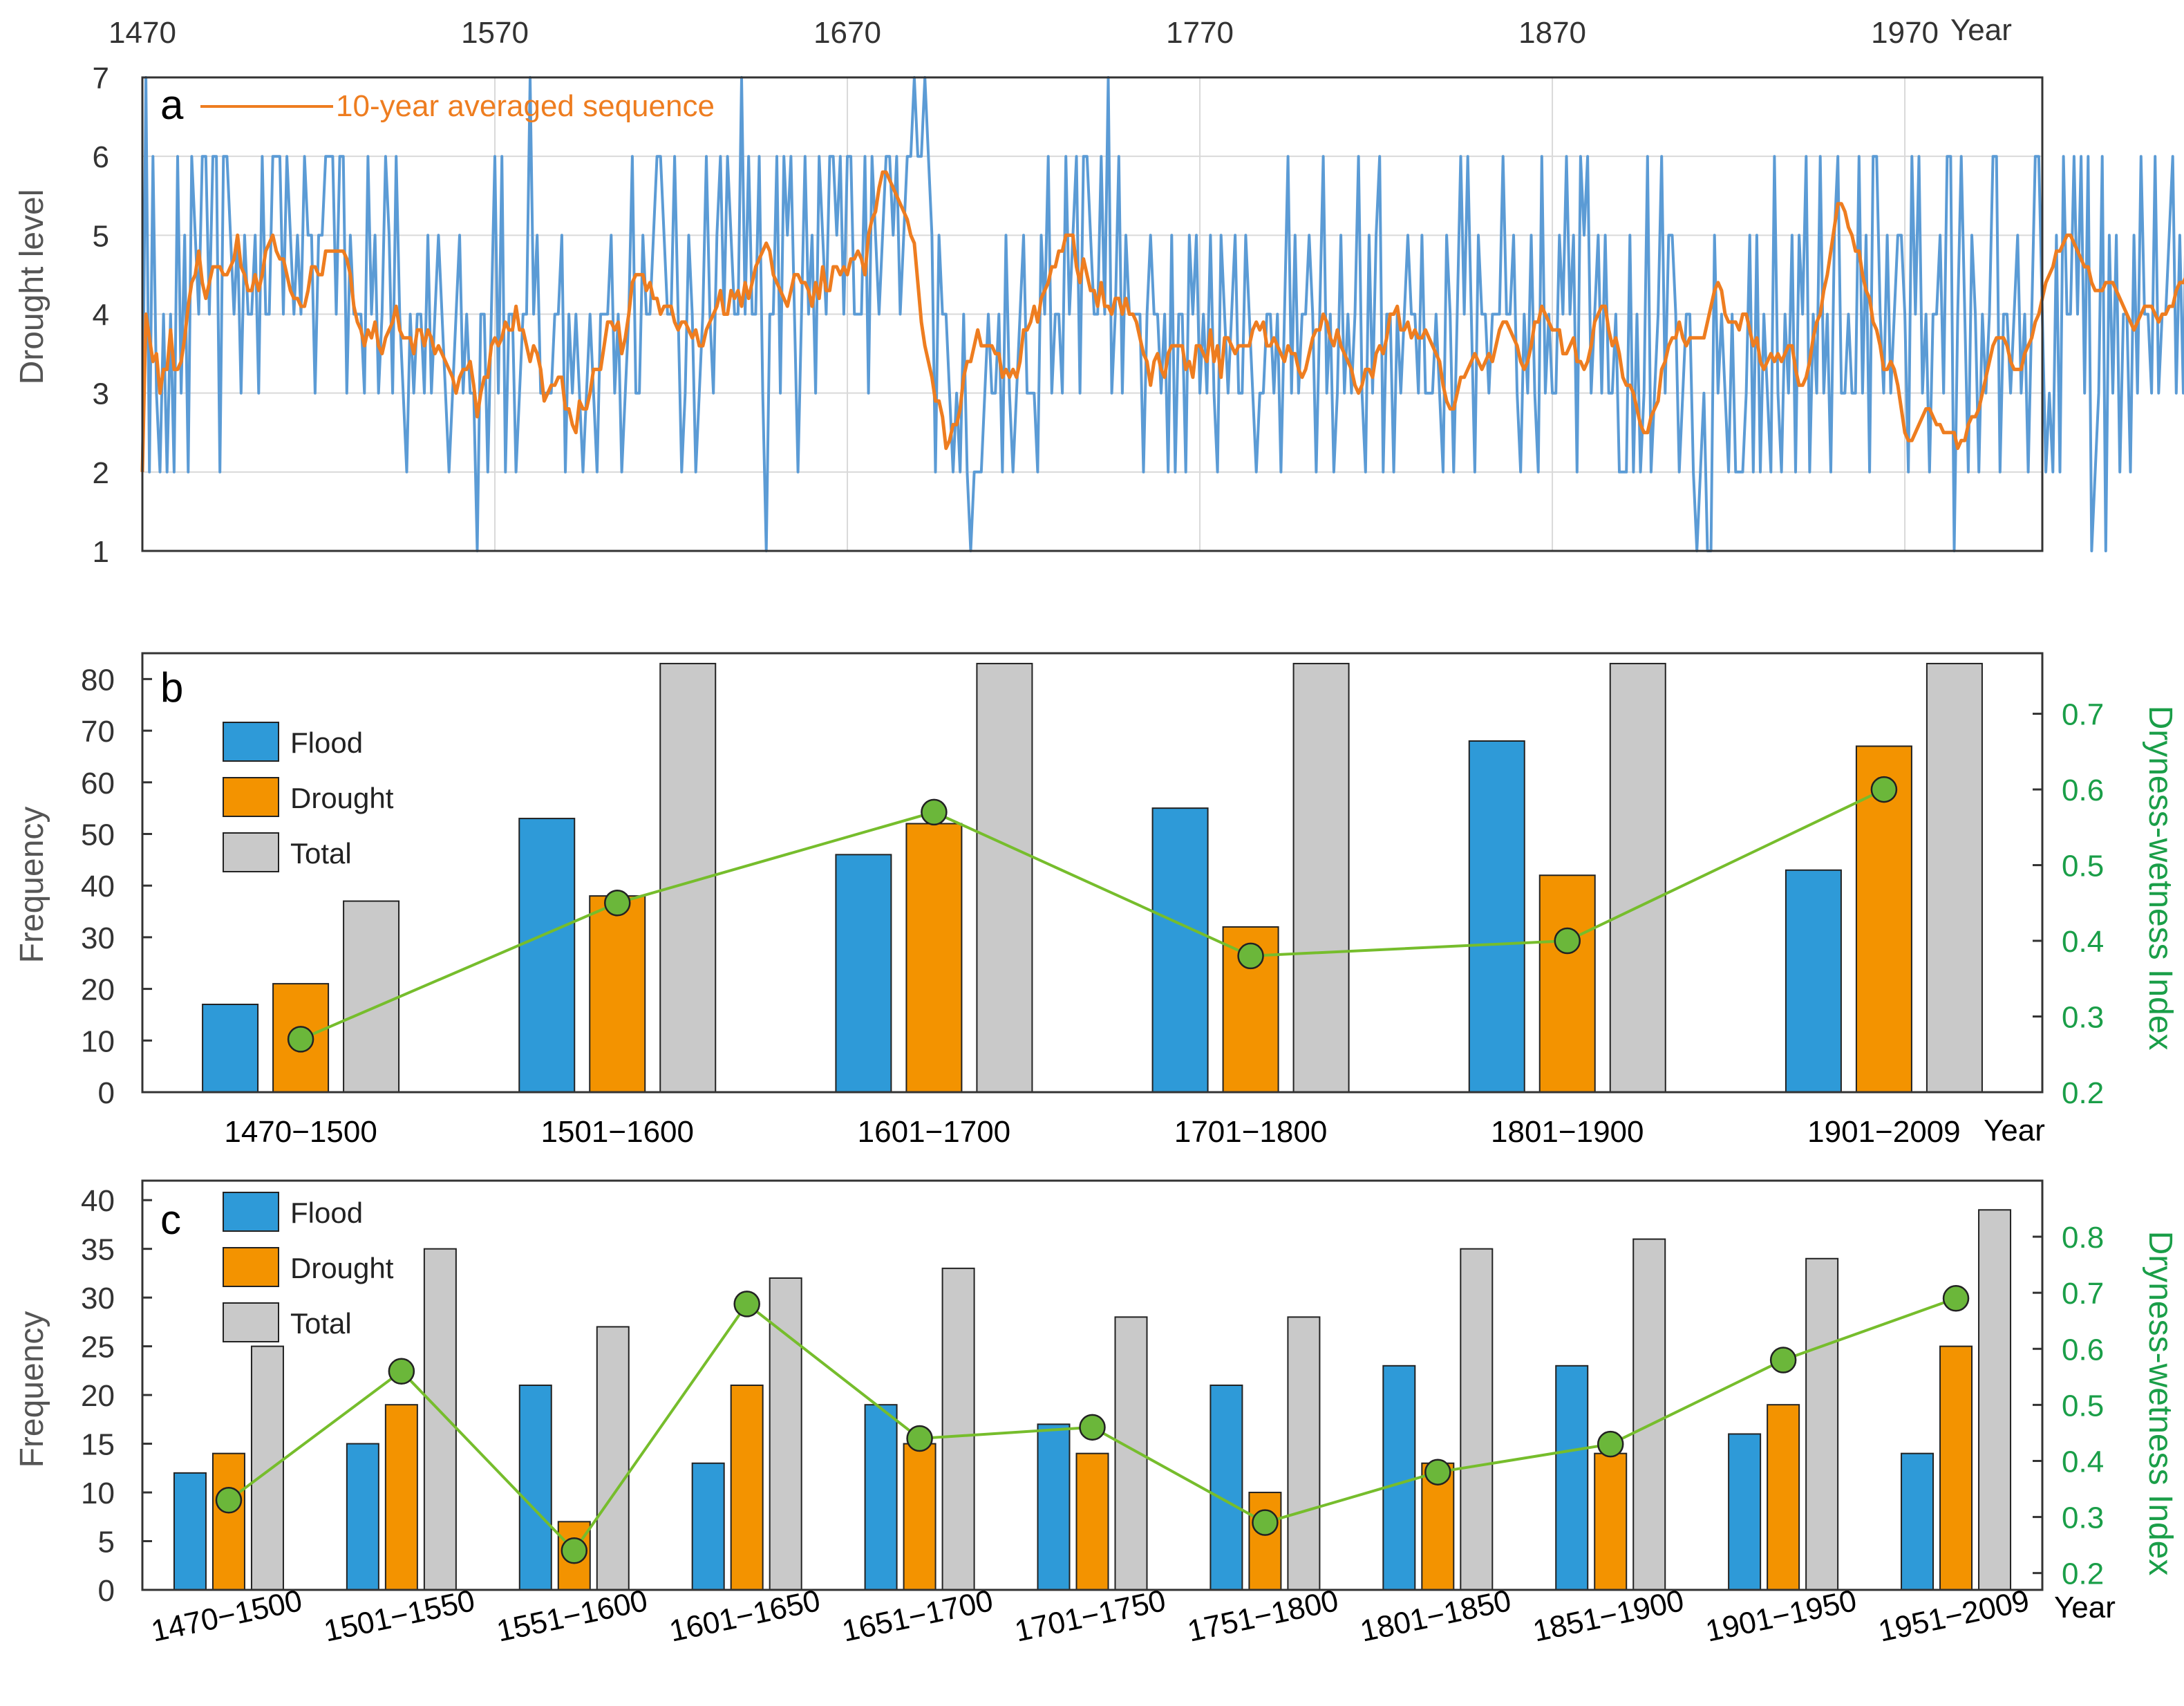 The width and height of the screenshot is (2184, 1706). What do you see at coordinates (32, 885) in the screenshot?
I see `panel-b-ylabel: Frequency` at bounding box center [32, 885].